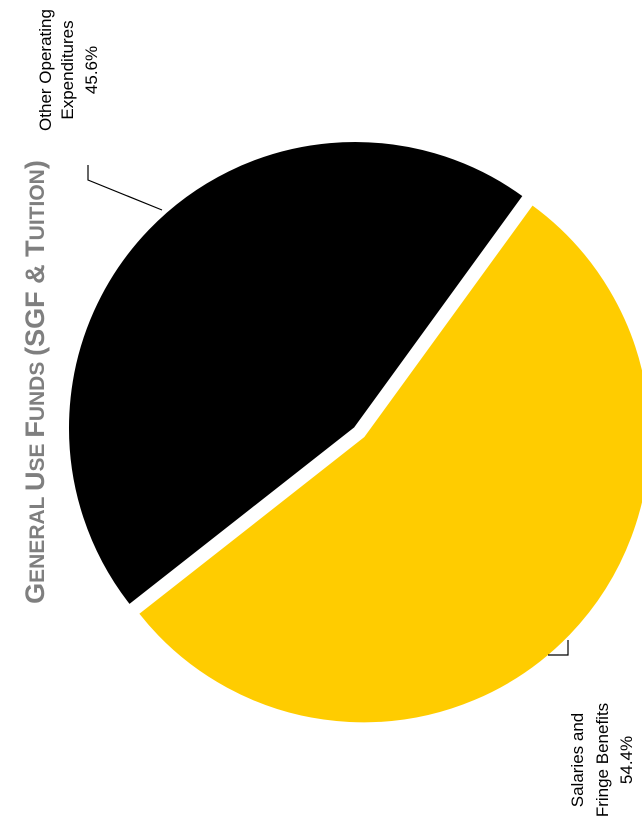 This screenshot has width=642, height=828. I want to click on chart-title-part: SE, so click(37, 455).